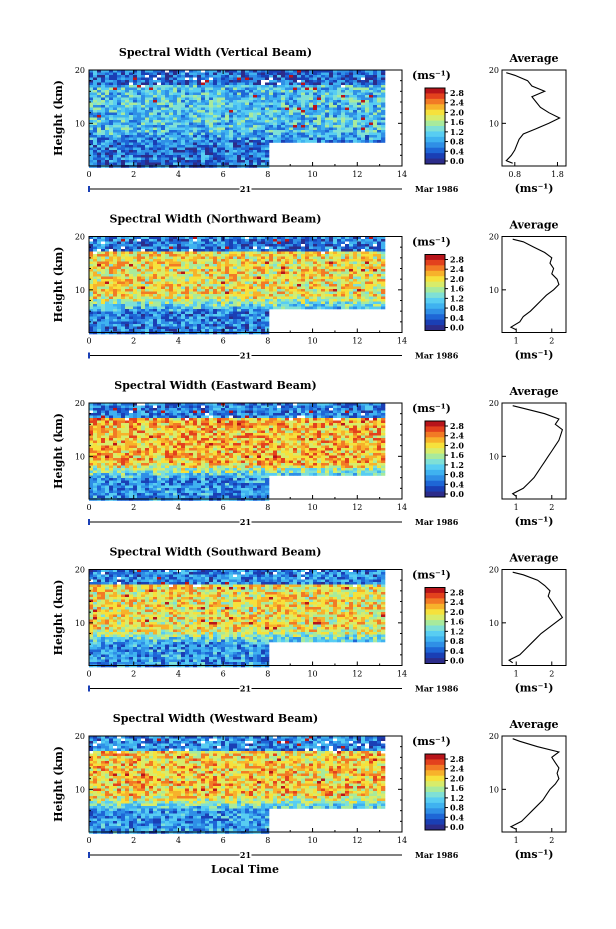  Describe the element at coordinates (533, 58) in the screenshot. I see `average-title: Average` at that location.